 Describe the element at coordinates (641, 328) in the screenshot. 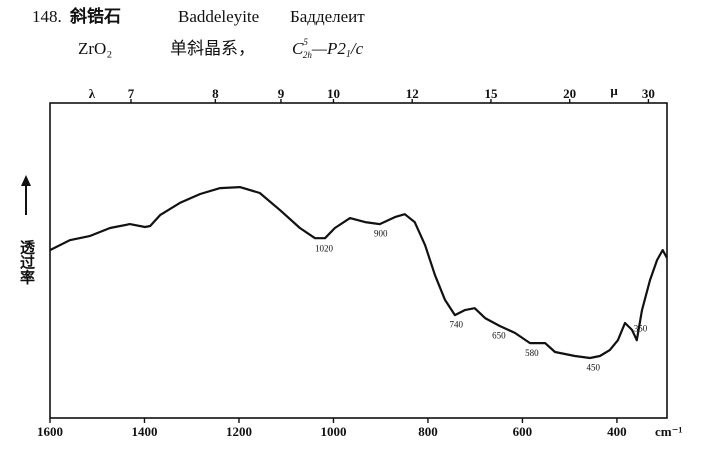

I see `peak-label: 350` at that location.